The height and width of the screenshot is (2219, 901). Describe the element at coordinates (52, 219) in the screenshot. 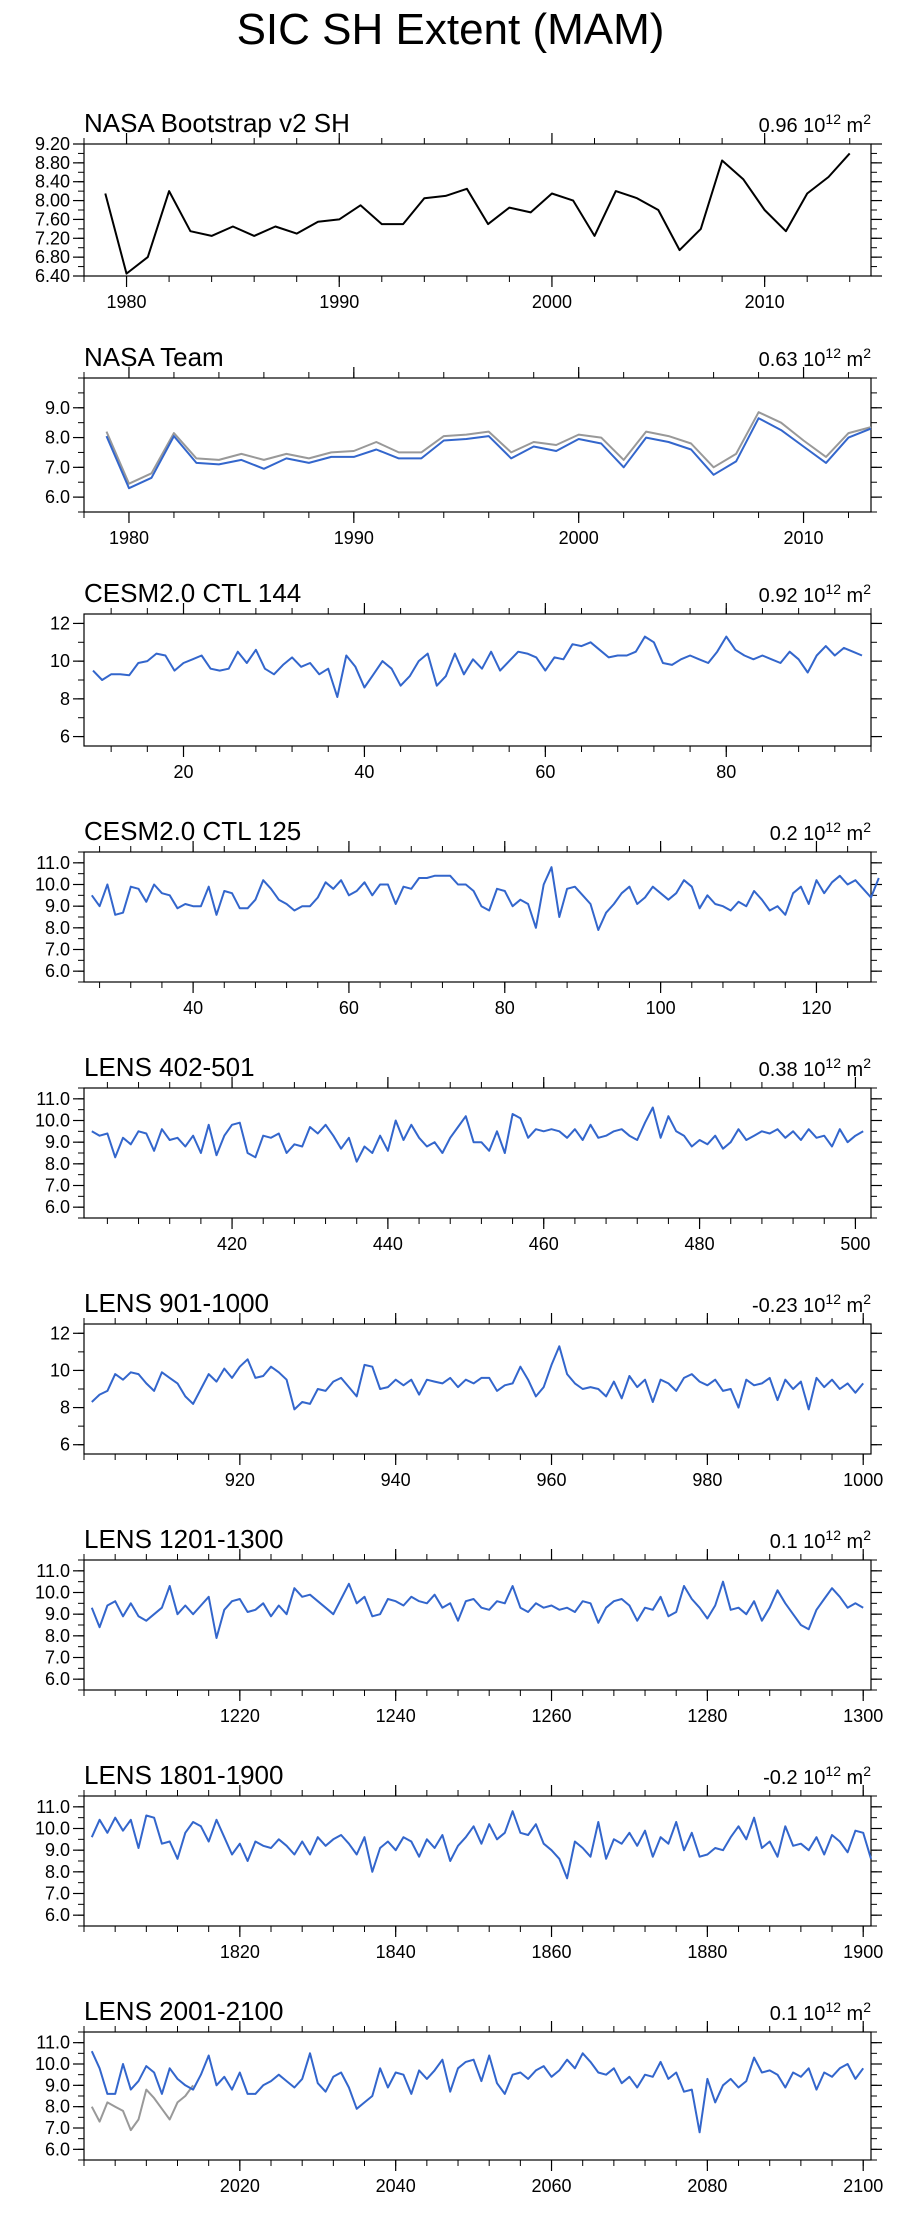

I see `y-tick-label: 7.60` at that location.